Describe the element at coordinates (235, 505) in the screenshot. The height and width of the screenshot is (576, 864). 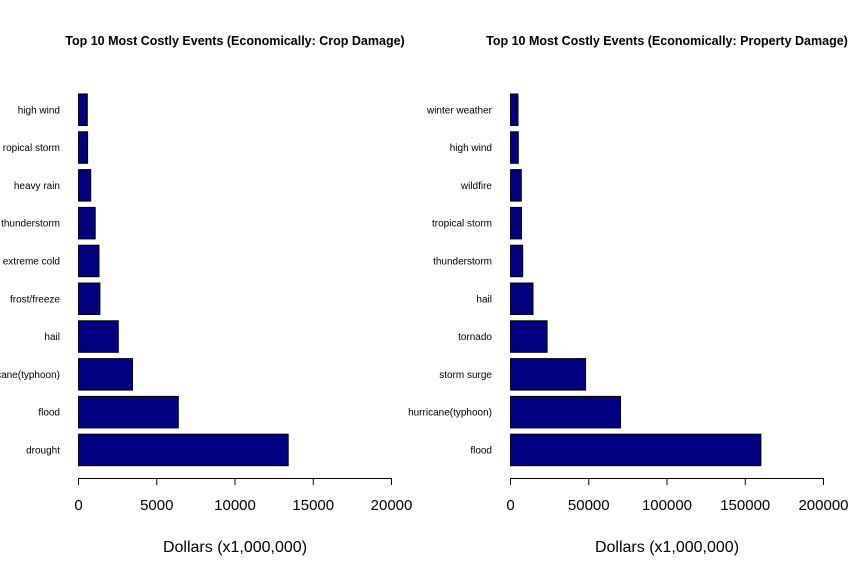
I see `crop-damage-x-tick-label: 10000` at that location.